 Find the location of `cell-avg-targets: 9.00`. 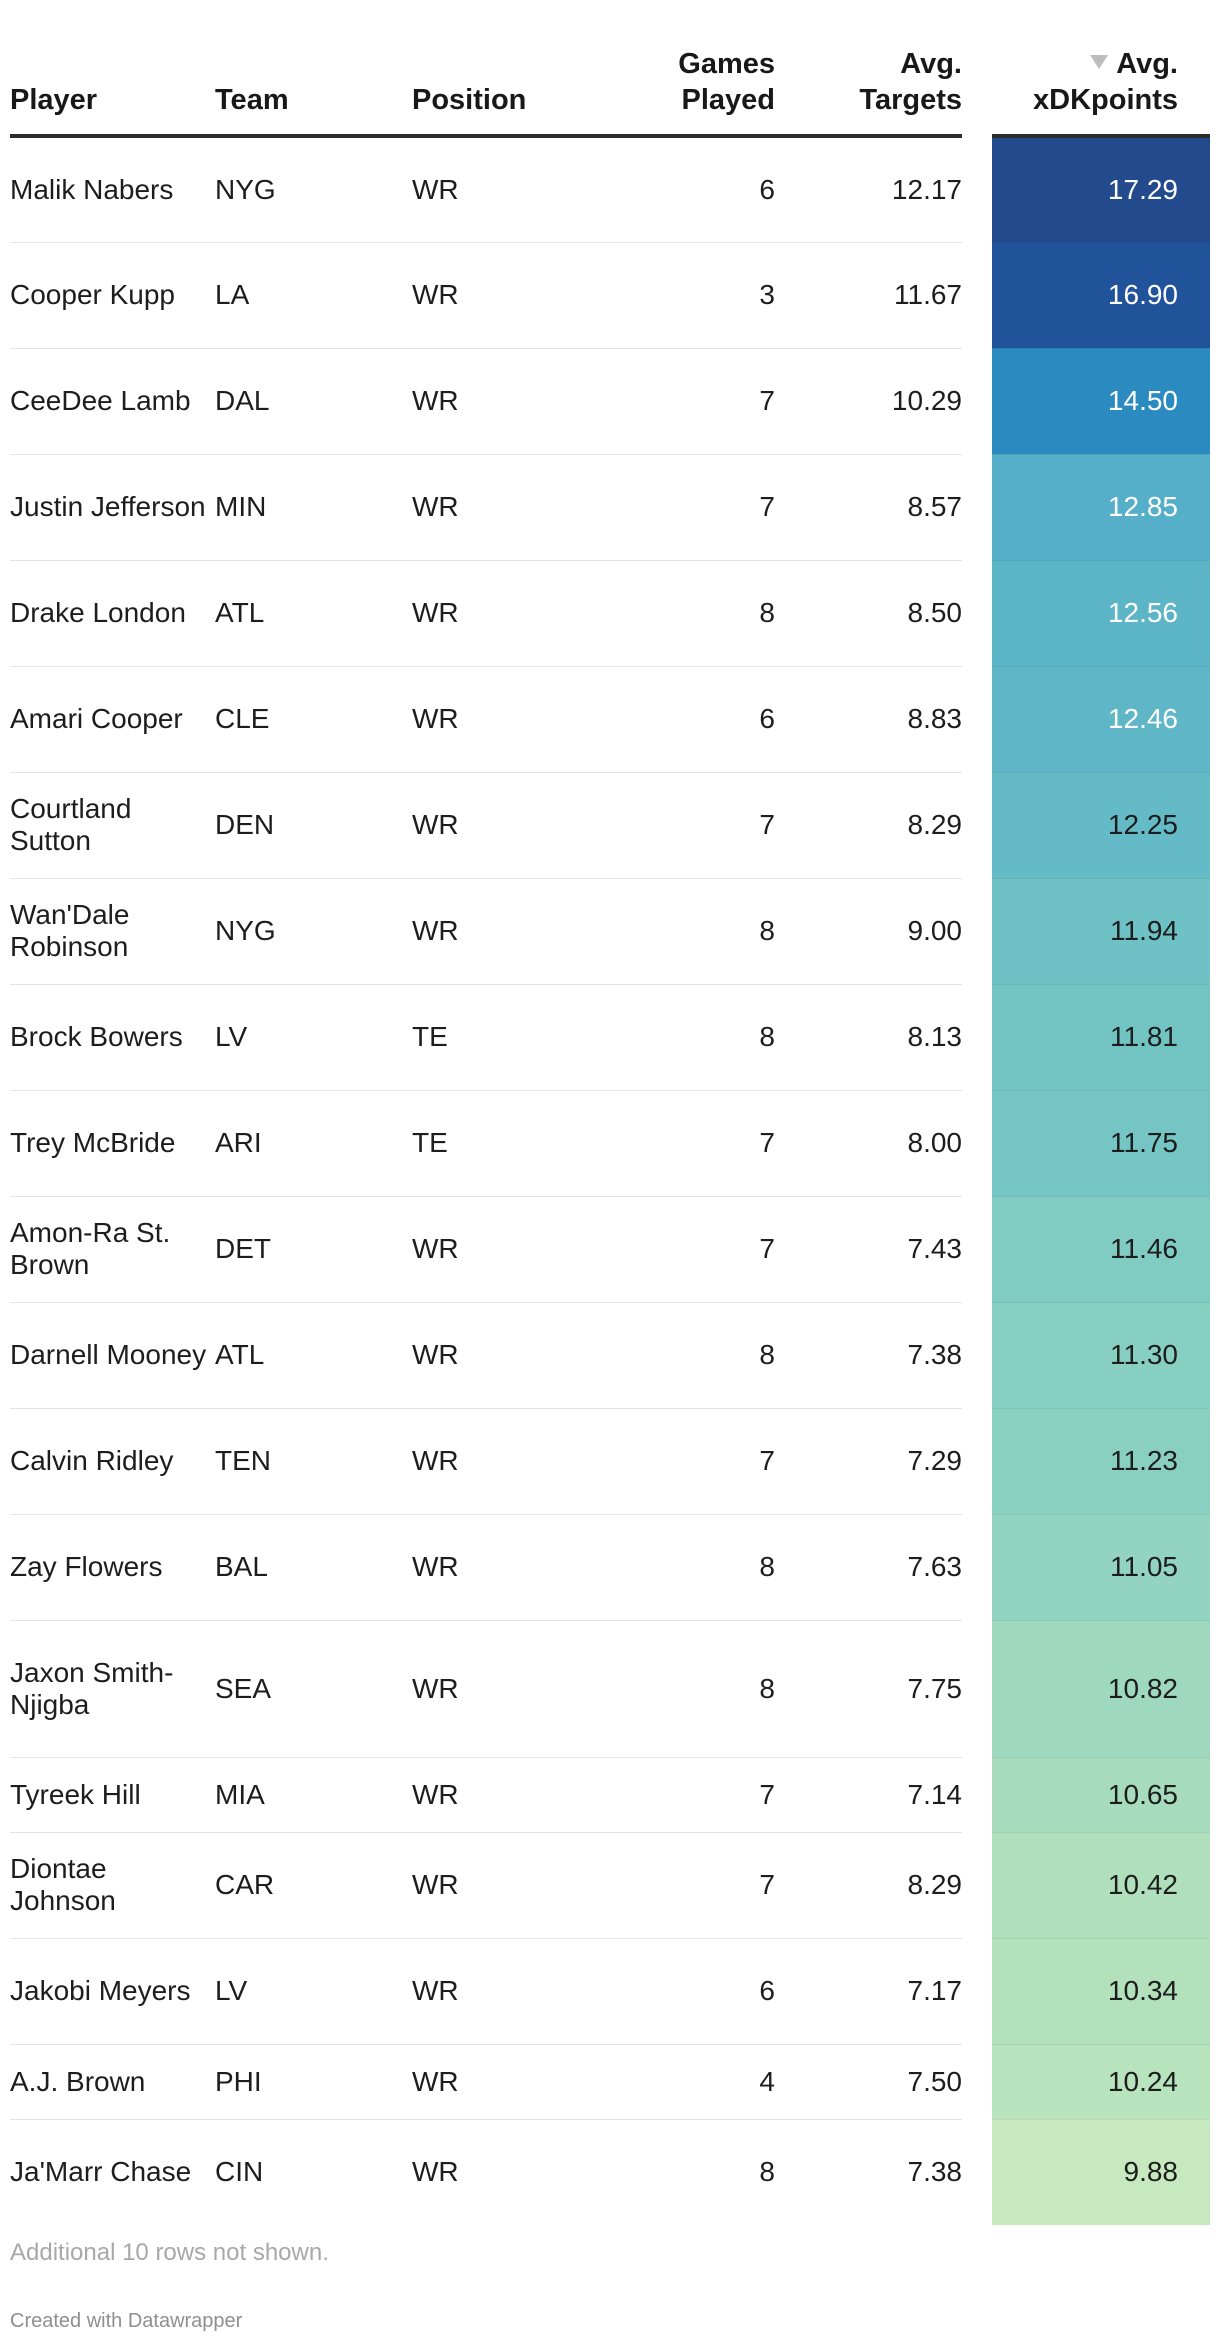

cell-avg-targets: 9.00 is located at coordinates (876, 931).